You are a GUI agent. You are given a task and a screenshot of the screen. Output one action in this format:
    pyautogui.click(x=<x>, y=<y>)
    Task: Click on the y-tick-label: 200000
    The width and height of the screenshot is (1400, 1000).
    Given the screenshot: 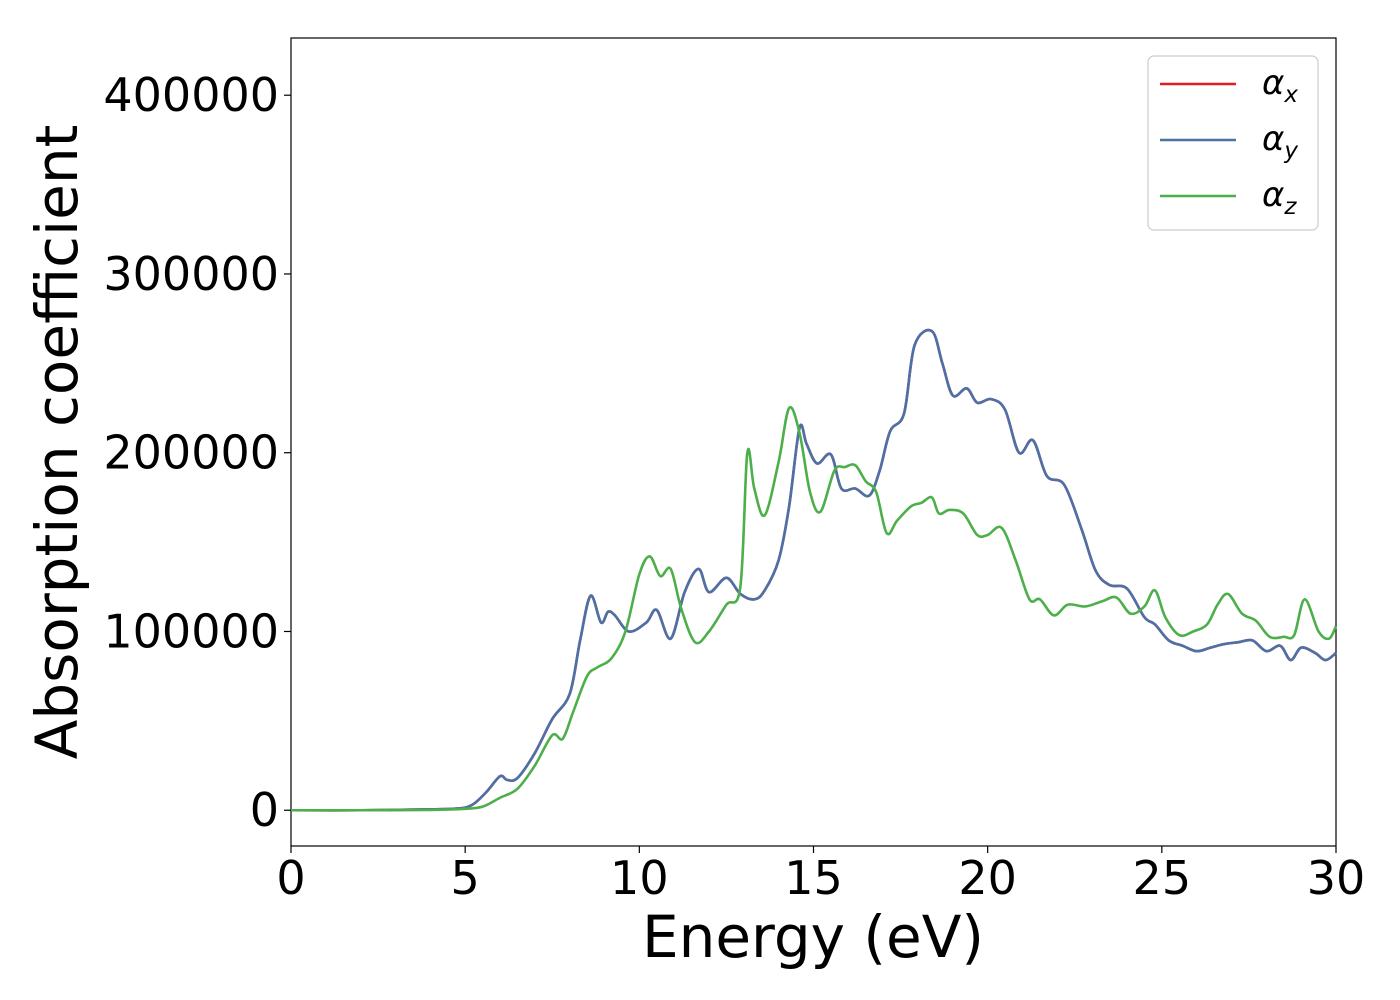 What is the action you would take?
    pyautogui.click(x=191, y=453)
    